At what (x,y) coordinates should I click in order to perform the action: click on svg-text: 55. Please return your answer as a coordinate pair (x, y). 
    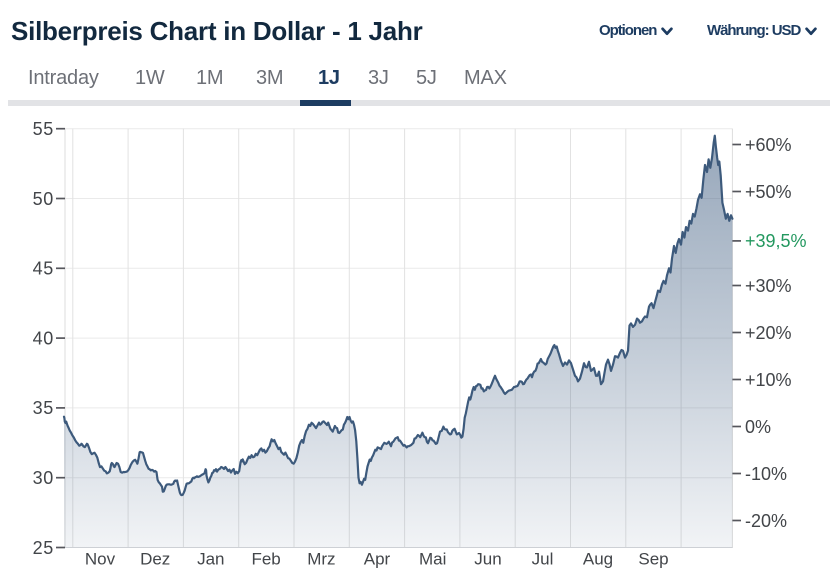
    Looking at the image, I should click on (43, 129).